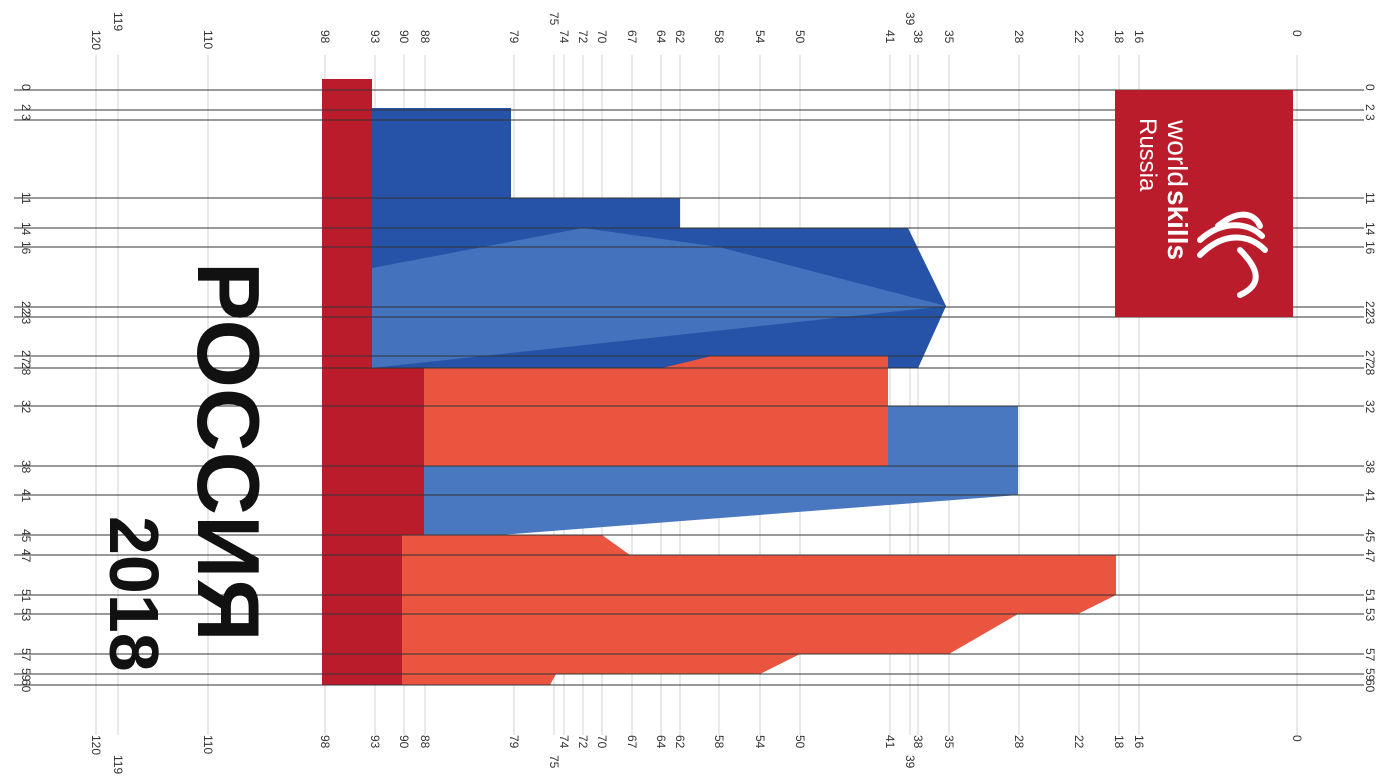 The image size is (1379, 778). Describe the element at coordinates (1370, 198) in the screenshot. I see `y-tick-right-label: 11` at that location.